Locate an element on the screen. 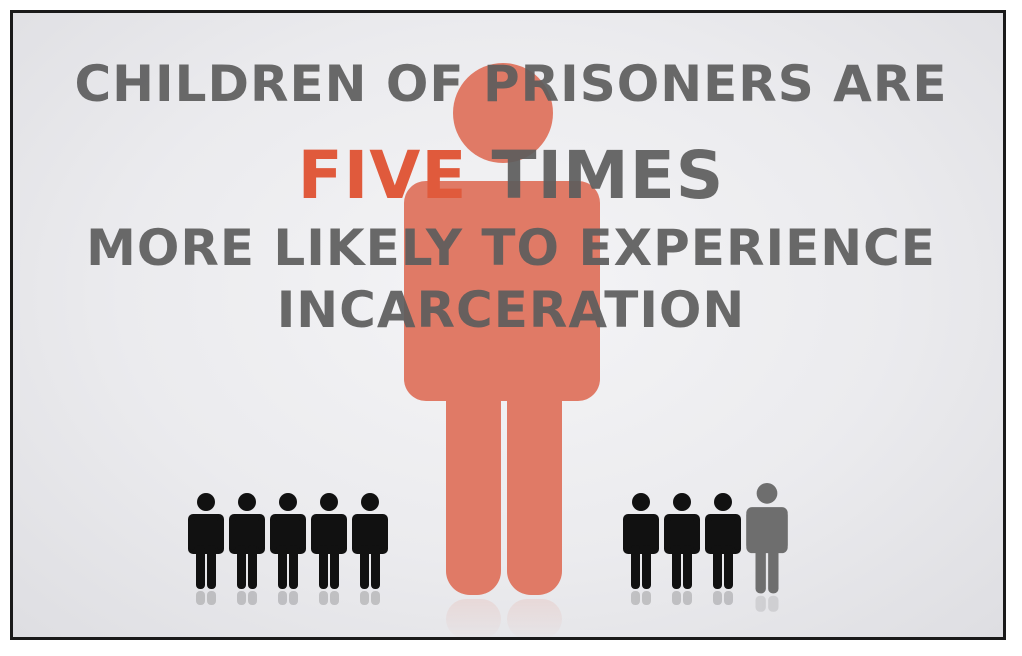  headline-line-4: INCARCERATION is located at coordinates (511, 310).